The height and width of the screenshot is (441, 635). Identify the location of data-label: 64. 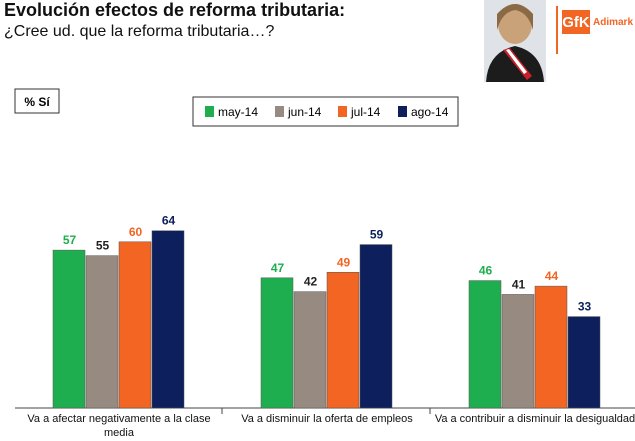
(169, 221).